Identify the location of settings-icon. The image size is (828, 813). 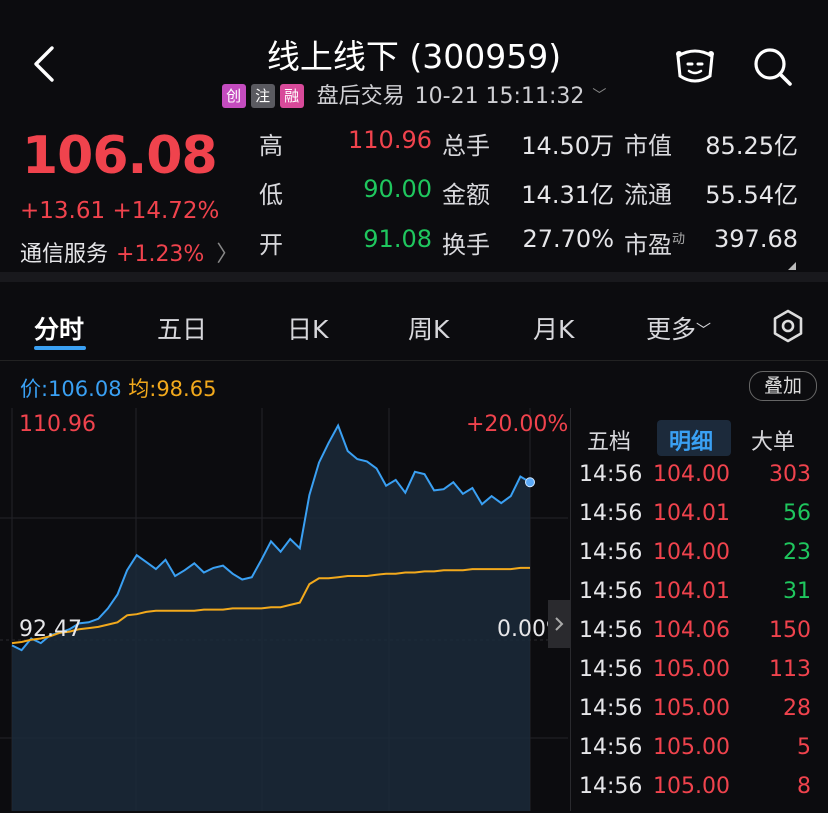
(788, 326).